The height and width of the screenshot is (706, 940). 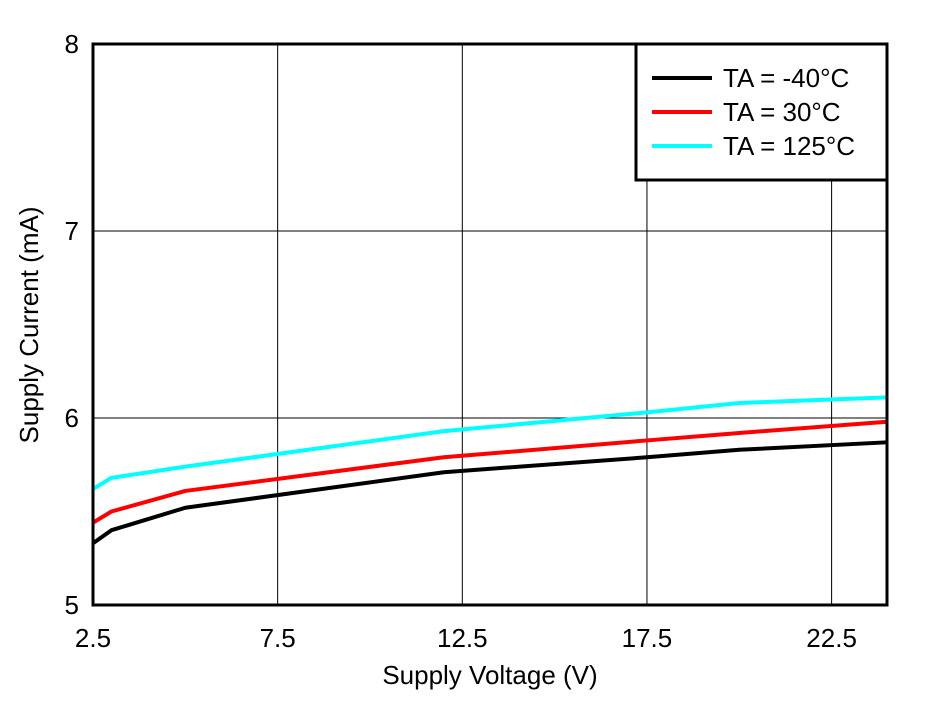 What do you see at coordinates (647, 638) in the screenshot?
I see `x-tick-label: 17.5` at bounding box center [647, 638].